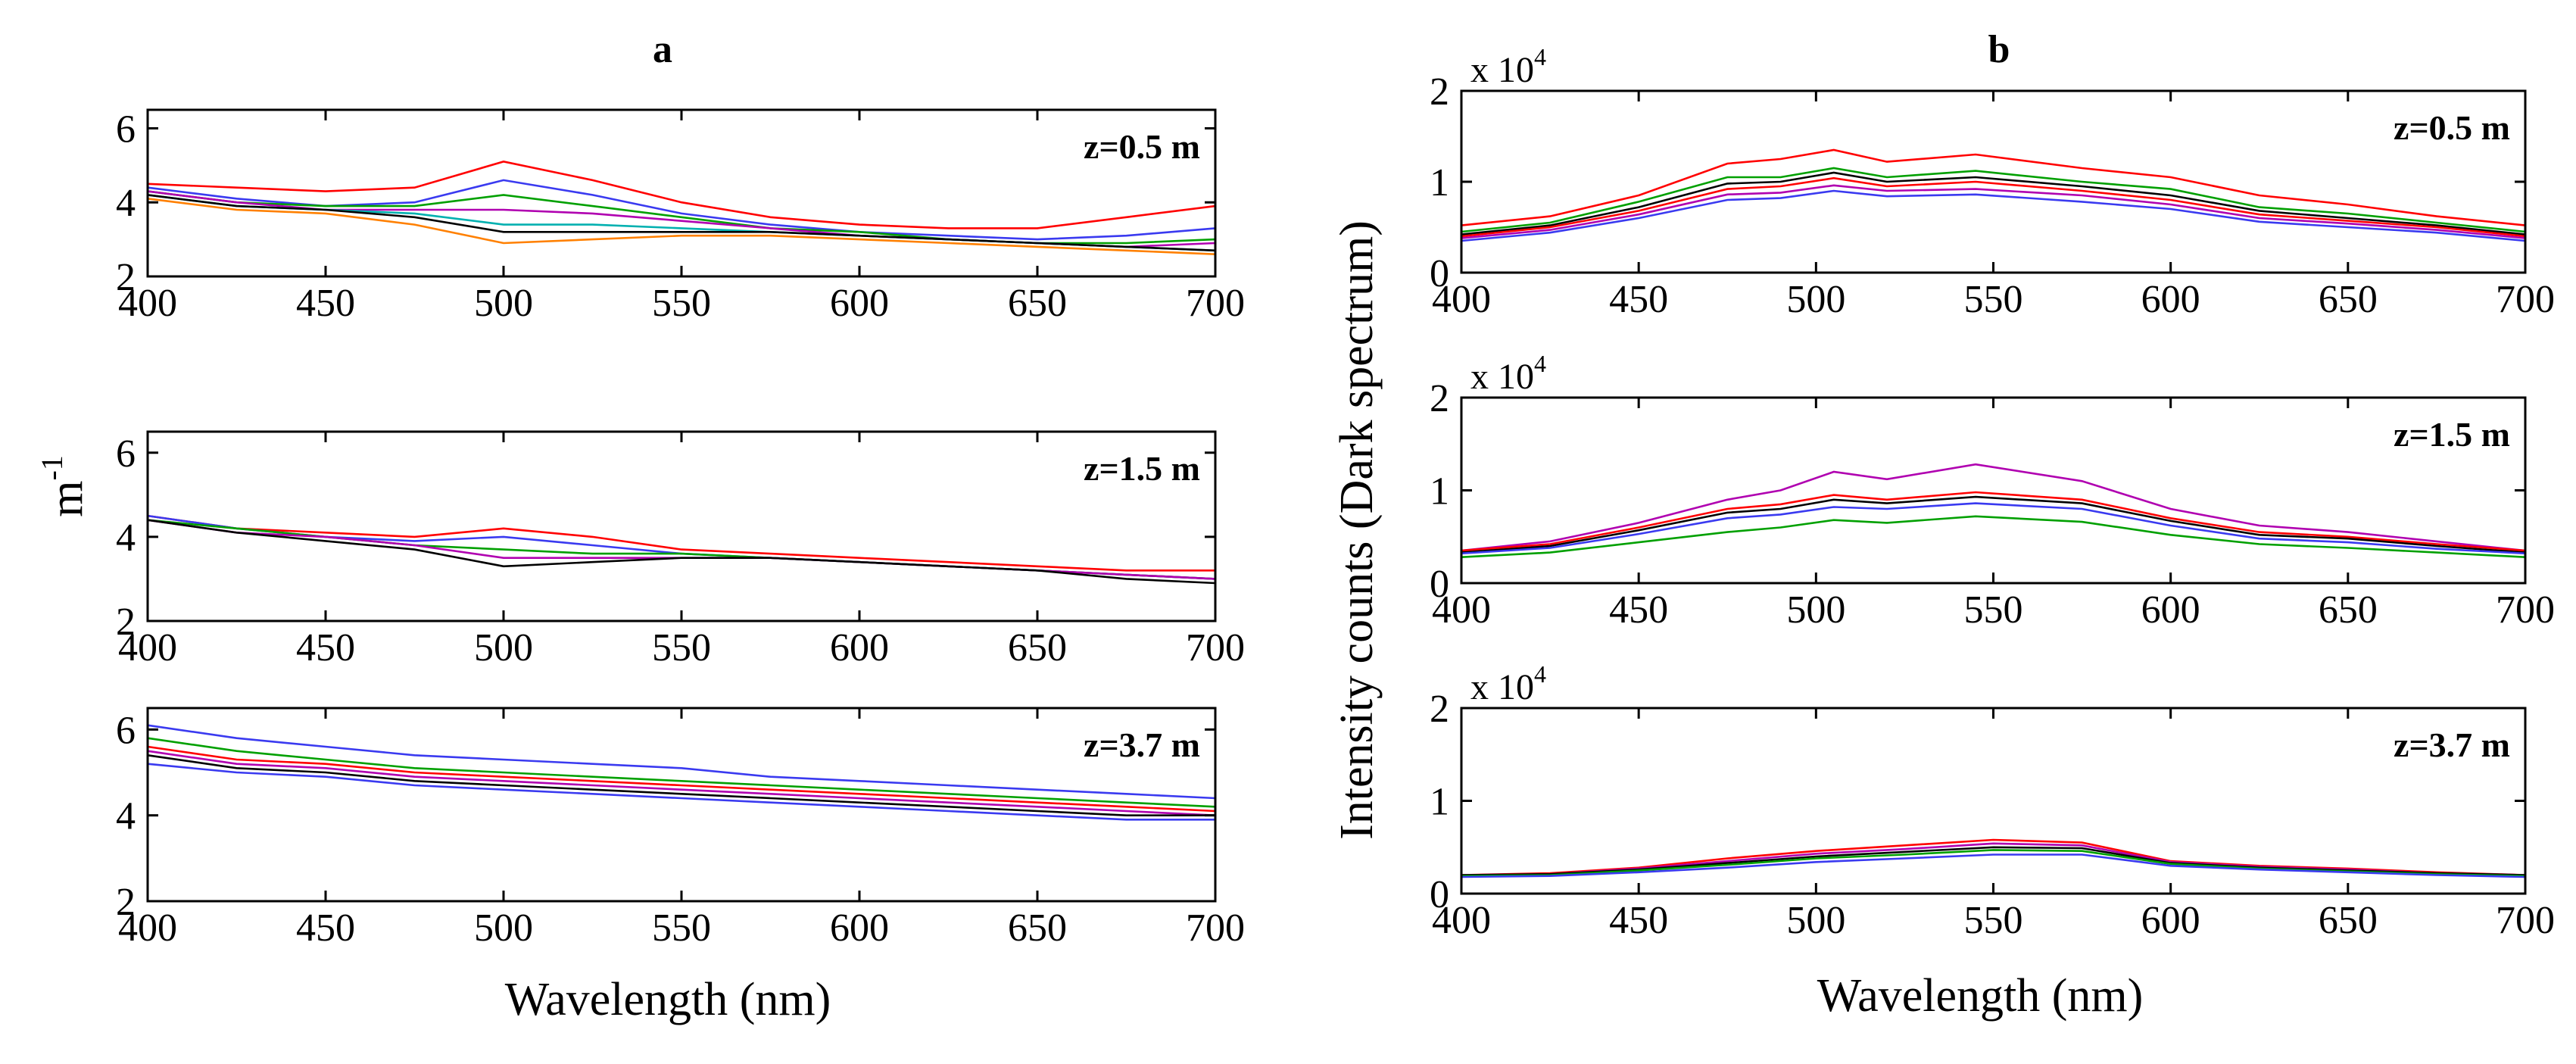  I want to click on panel-b-subplot-2-frame, so click(1993, 490).